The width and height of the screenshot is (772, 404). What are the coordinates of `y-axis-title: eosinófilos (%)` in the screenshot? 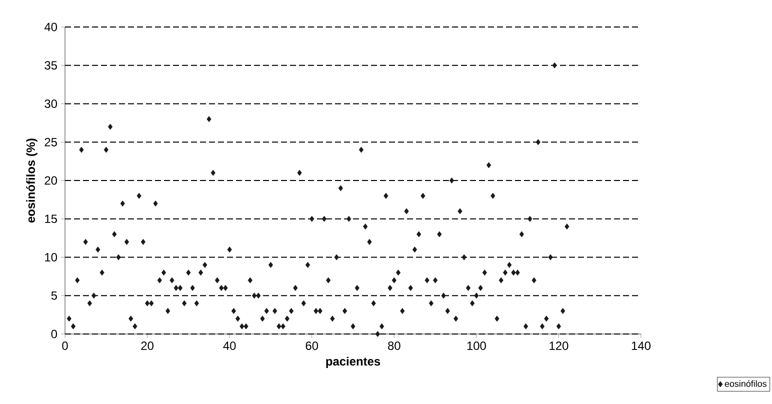 It's located at (32, 180).